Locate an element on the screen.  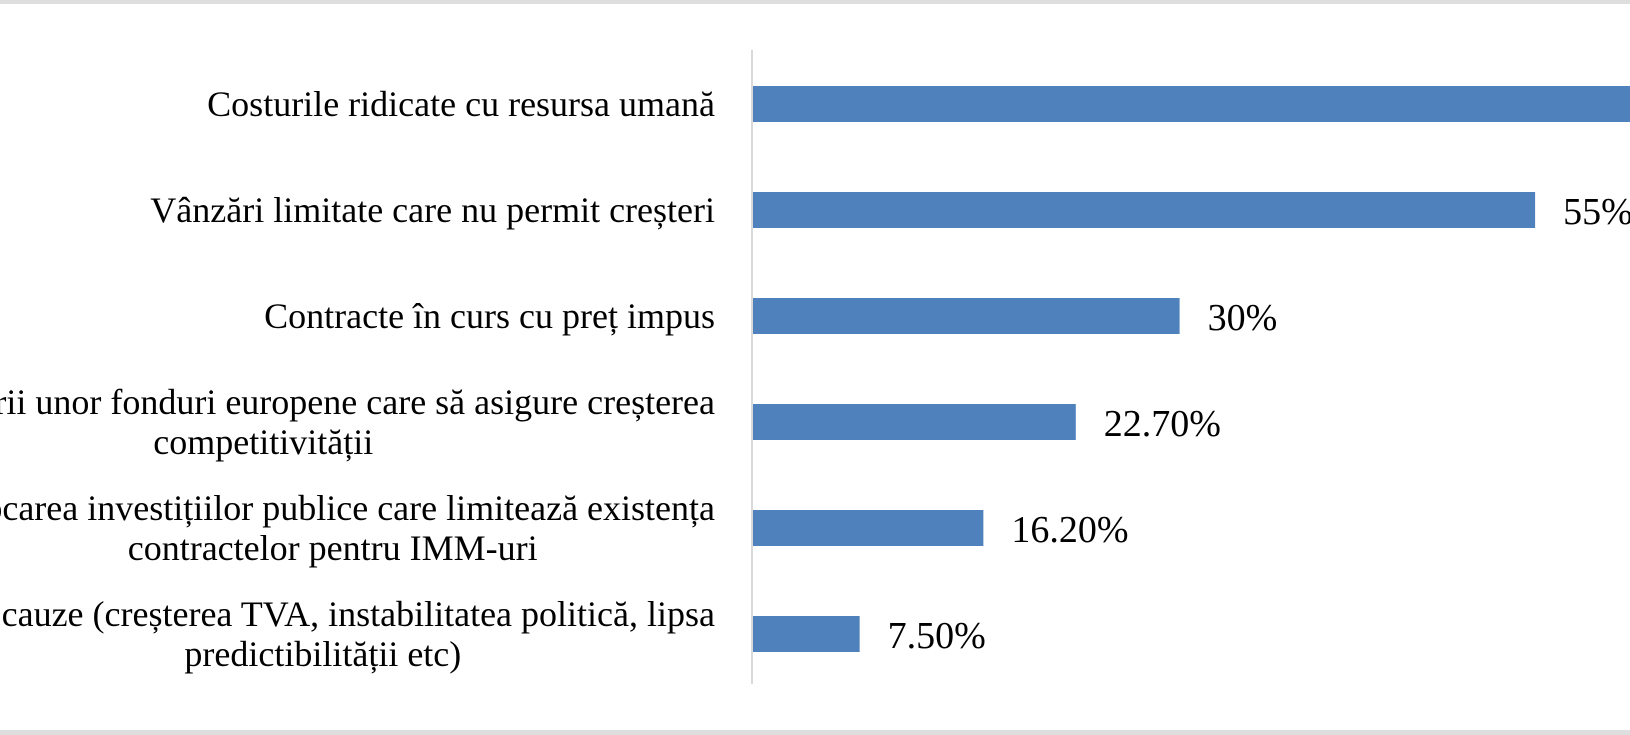
category-label-line: Contracte în curs cu preț impus is located at coordinates (489, 316).